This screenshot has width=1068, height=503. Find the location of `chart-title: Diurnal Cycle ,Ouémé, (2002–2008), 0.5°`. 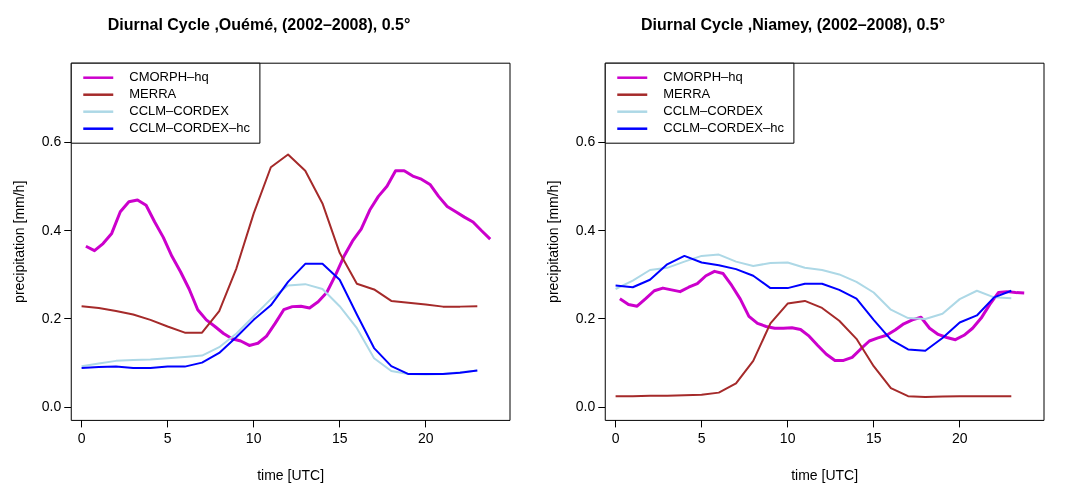

chart-title: Diurnal Cycle ,Ouémé, (2002–2008), 0.5° is located at coordinates (259, 25).